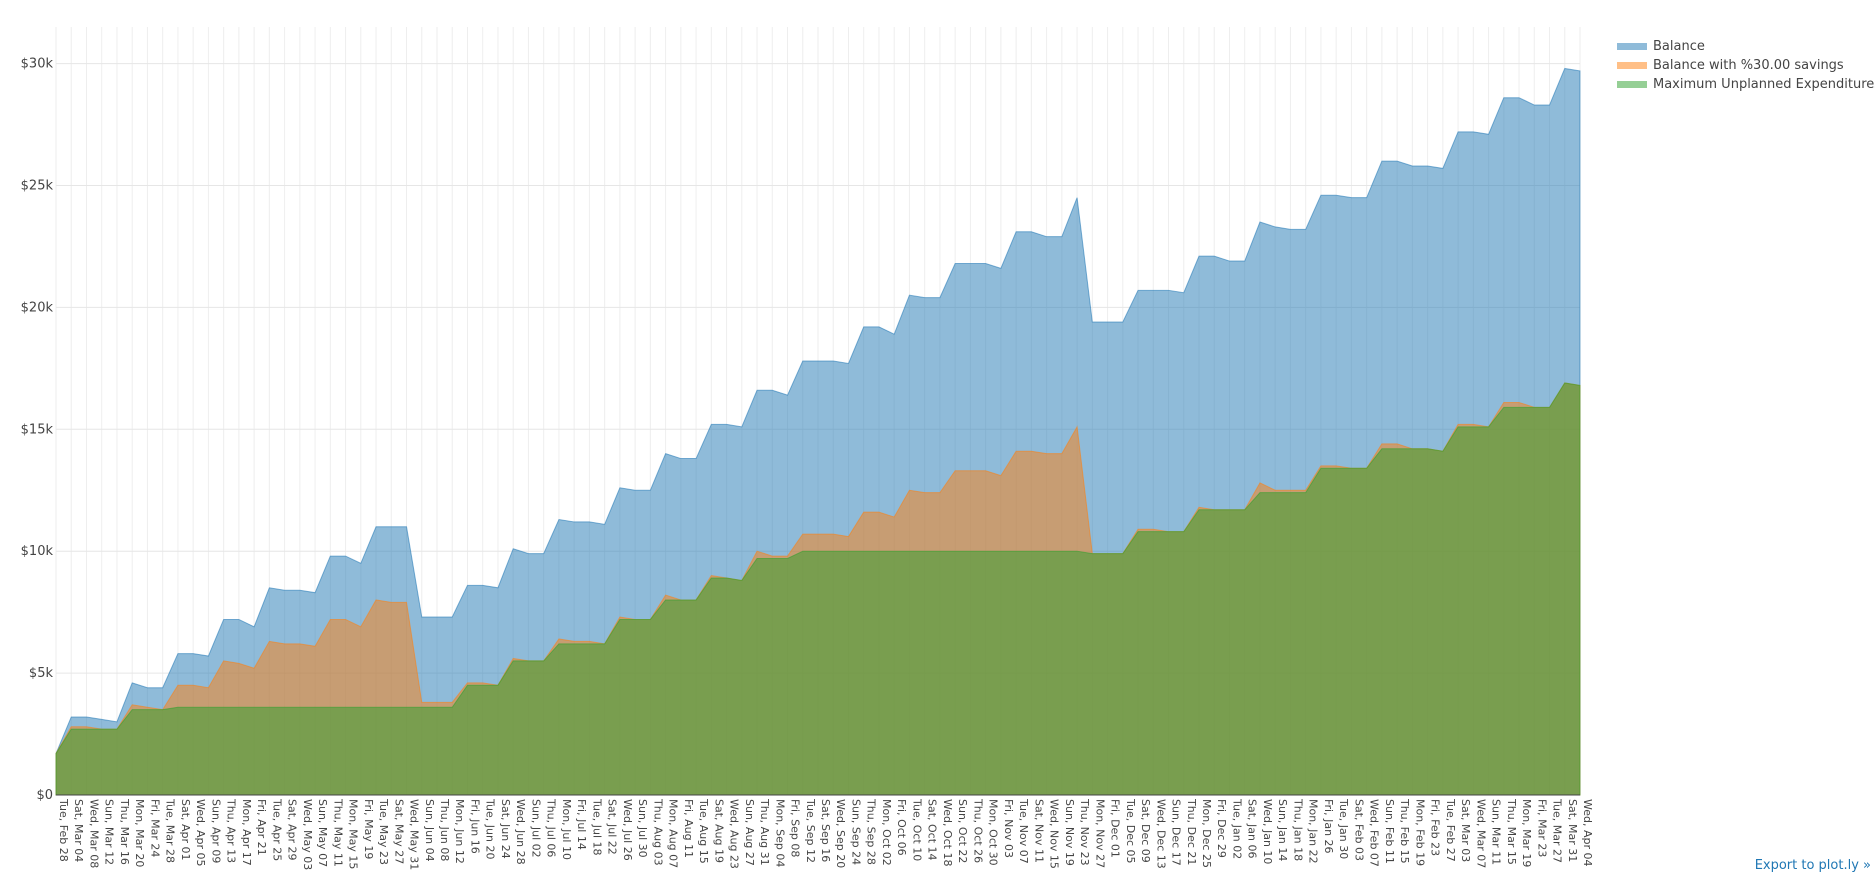 The width and height of the screenshot is (1875, 885). I want to click on x-tick-label: Sat, Jul 22, so click(612, 827).